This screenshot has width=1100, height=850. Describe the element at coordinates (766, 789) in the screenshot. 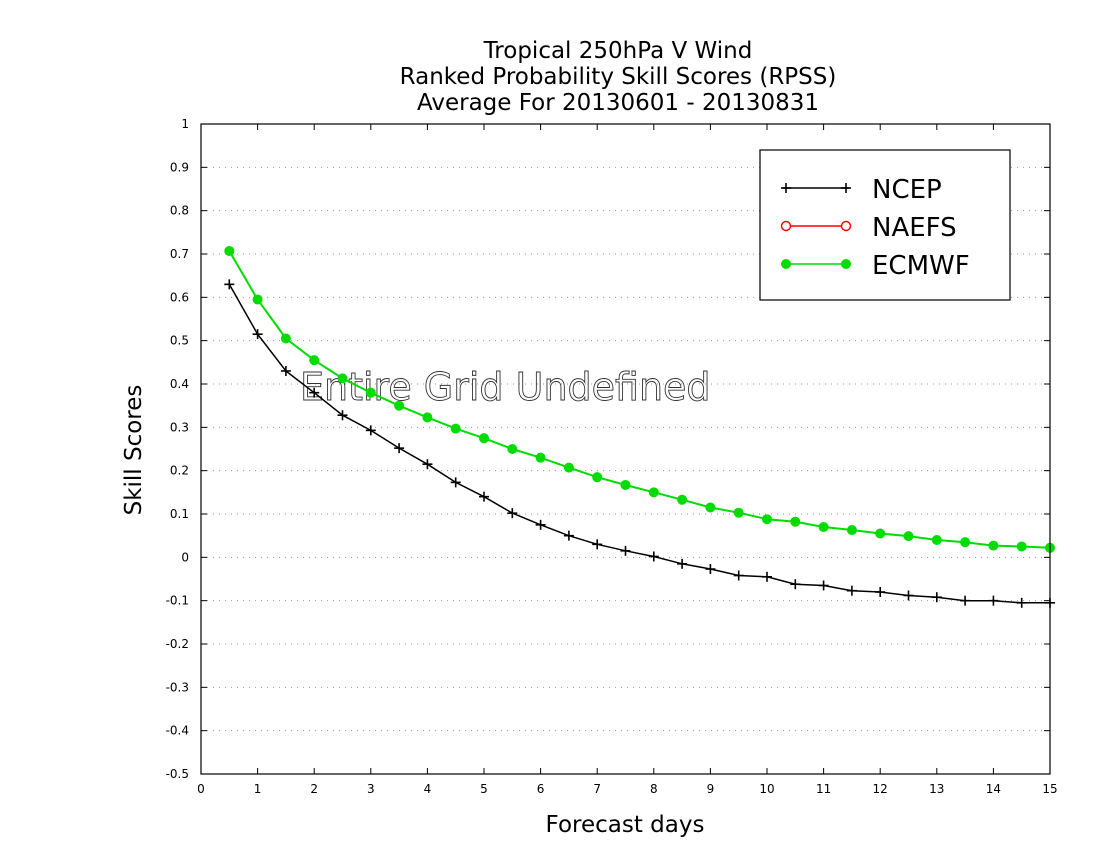

I see `x-tick-label: 10` at that location.